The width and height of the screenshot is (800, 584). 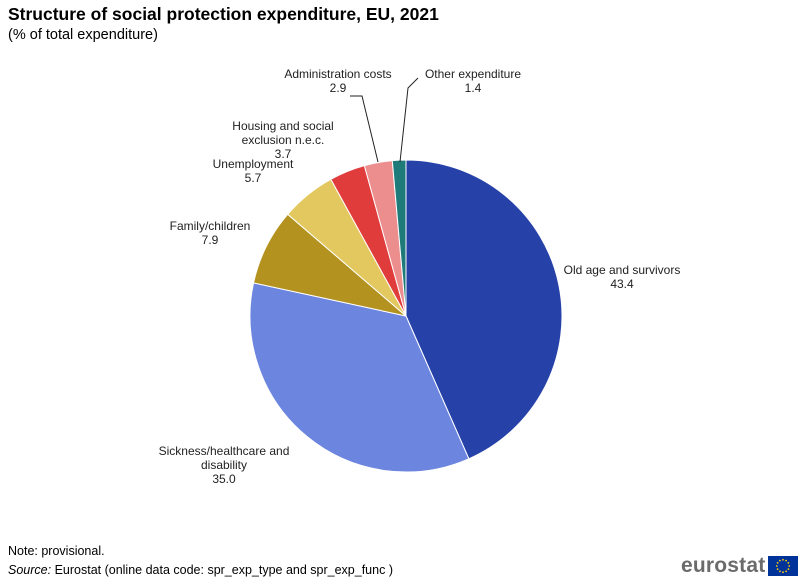 I want to click on slice-label: Sickness/healthcare and disability 35.0, so click(x=224, y=465).